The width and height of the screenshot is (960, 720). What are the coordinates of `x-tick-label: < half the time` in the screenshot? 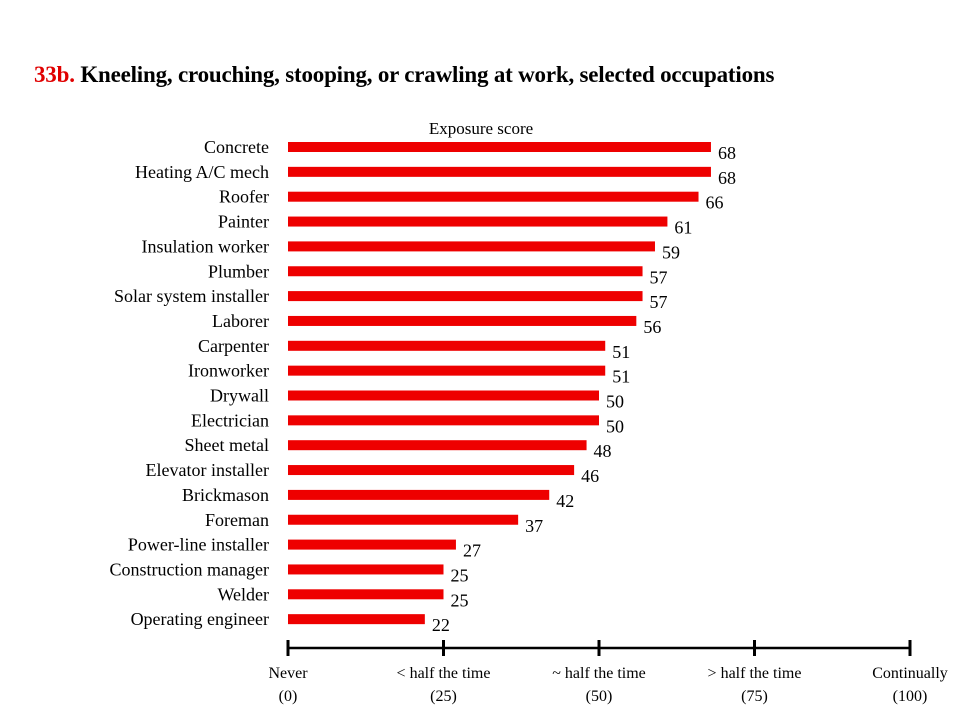 It's located at (444, 673).